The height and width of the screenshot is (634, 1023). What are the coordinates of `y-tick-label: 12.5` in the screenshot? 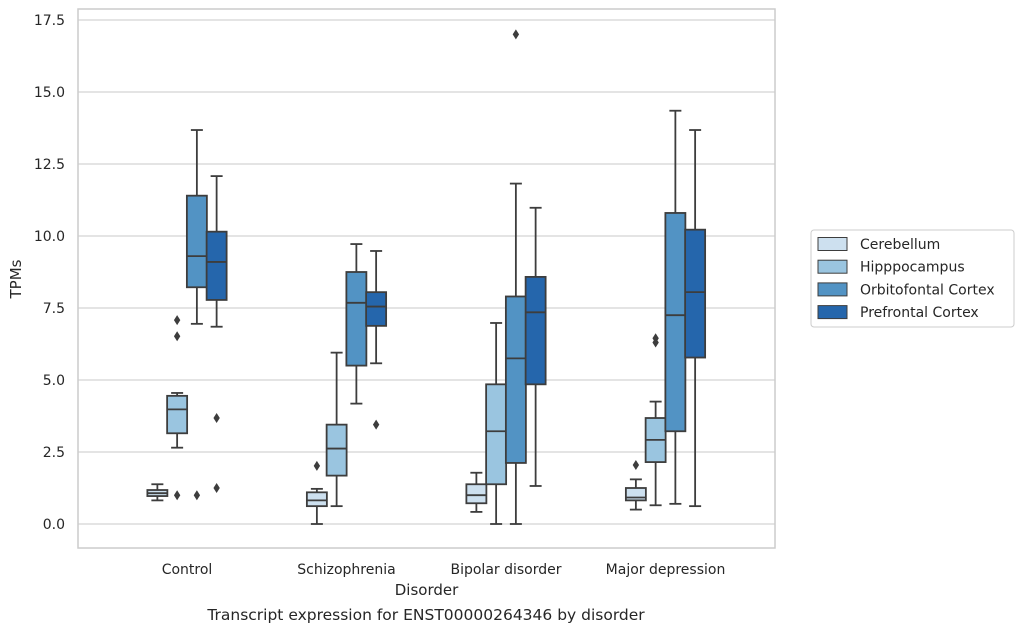 It's located at (49, 165).